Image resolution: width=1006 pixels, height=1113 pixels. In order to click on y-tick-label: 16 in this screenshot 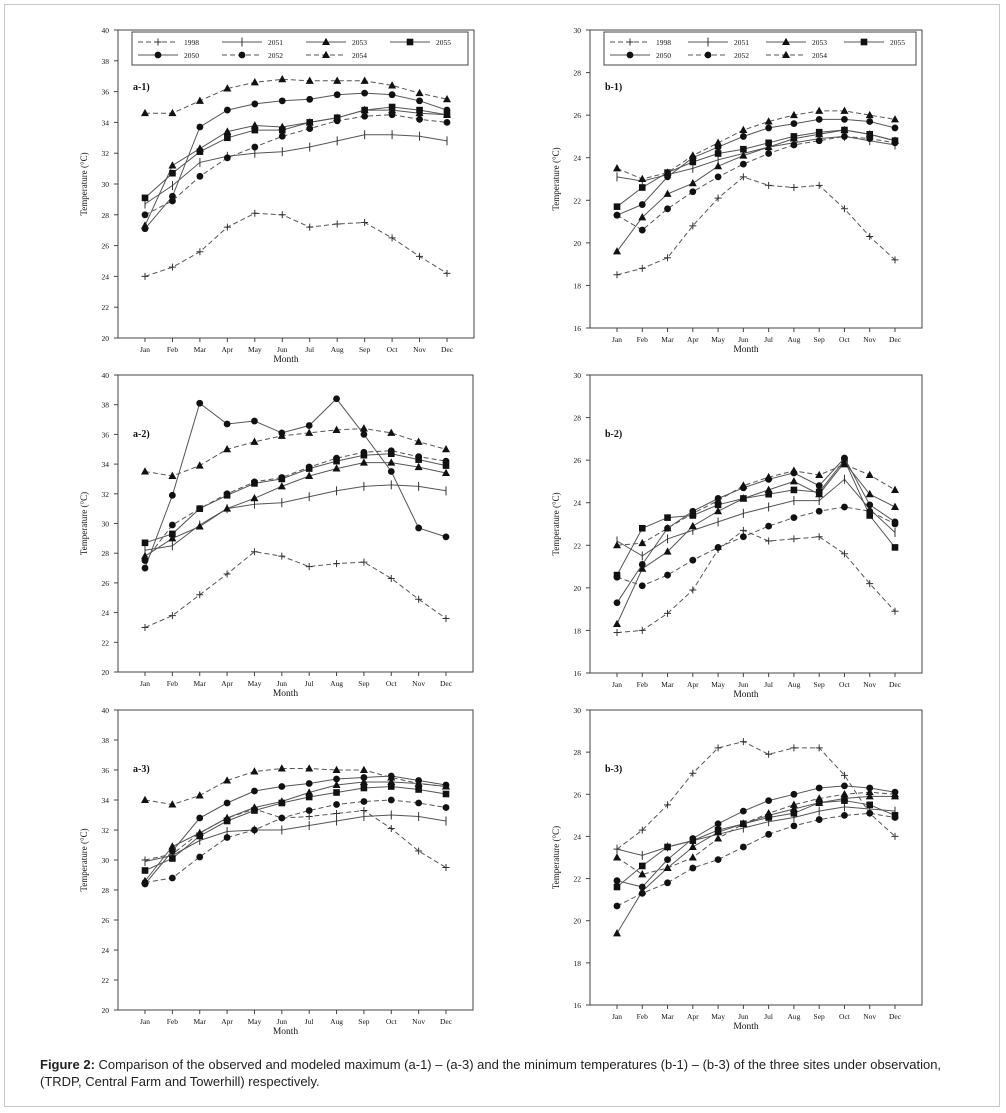, I will do `click(578, 328)`.